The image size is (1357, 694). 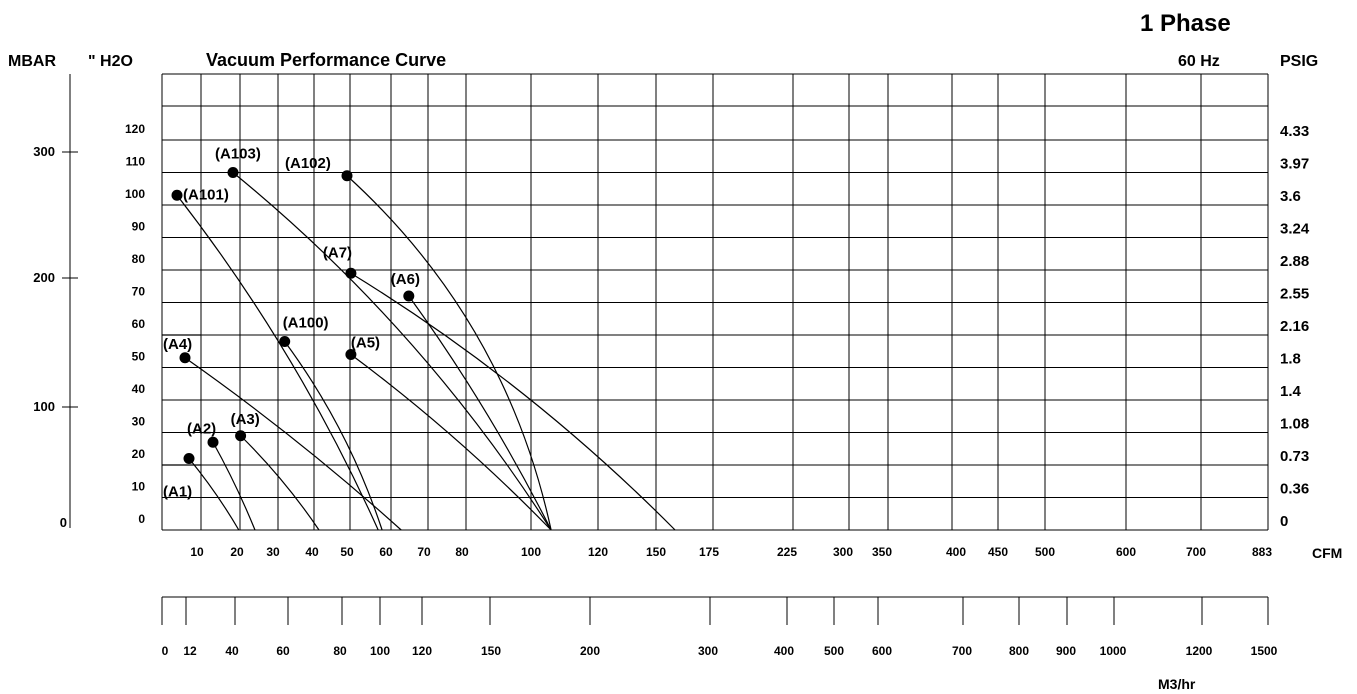 I want to click on marker-a101, so click(x=177, y=195).